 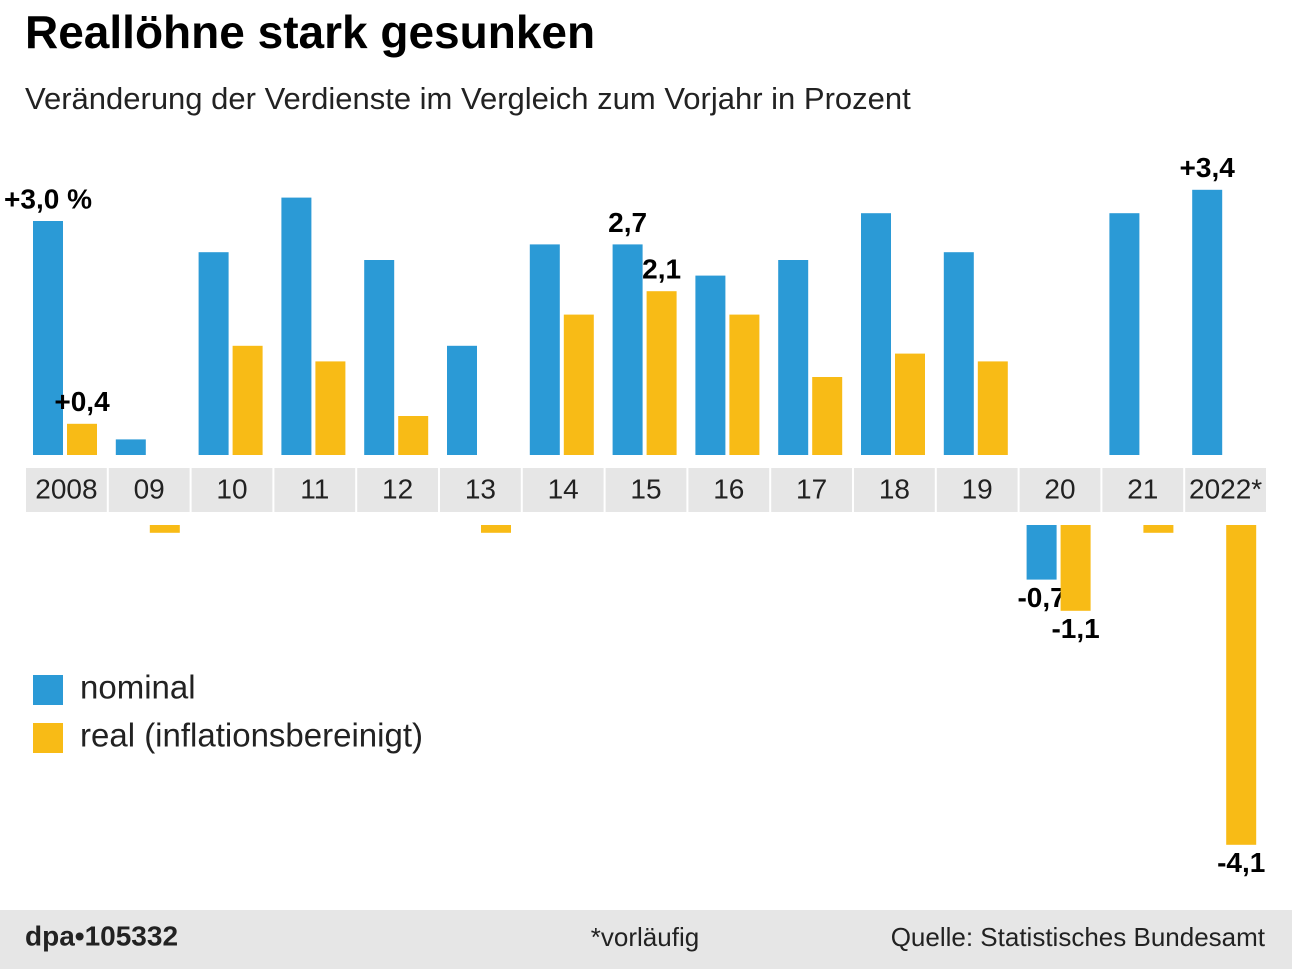 What do you see at coordinates (310, 32) in the screenshot?
I see `chart-title: Reallöhne stark gesunken` at bounding box center [310, 32].